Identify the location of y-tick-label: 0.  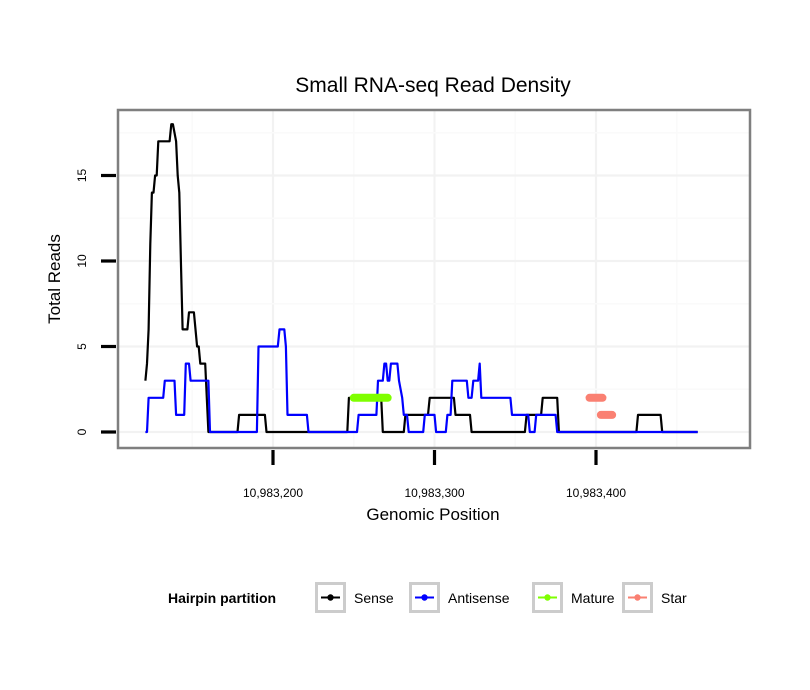
(82, 431).